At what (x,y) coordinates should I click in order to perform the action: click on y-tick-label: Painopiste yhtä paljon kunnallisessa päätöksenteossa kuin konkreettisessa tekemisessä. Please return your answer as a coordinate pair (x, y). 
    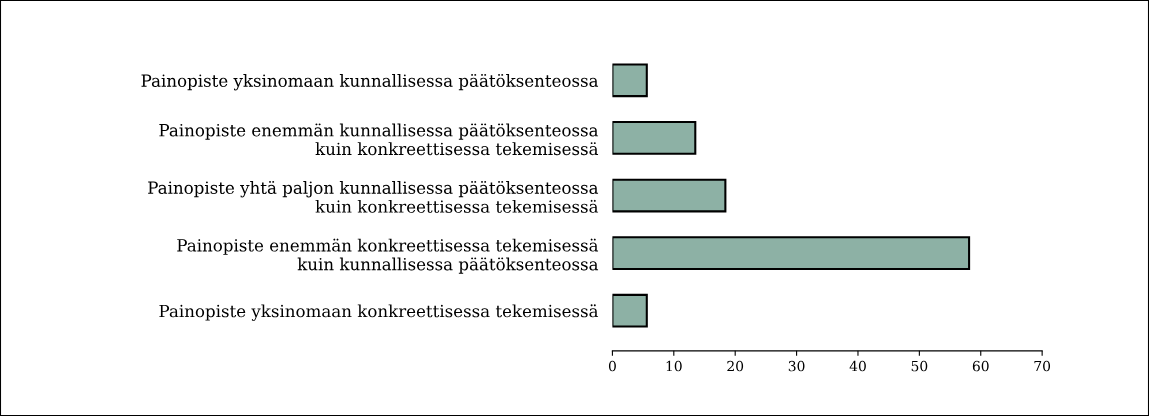
    Looking at the image, I should click on (373, 196).